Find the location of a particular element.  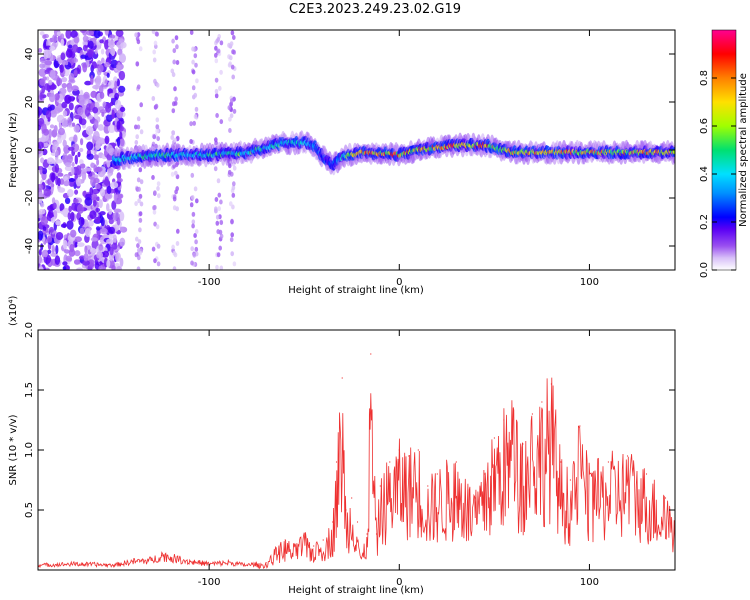

y-tick-label: 40 is located at coordinates (29, 54).